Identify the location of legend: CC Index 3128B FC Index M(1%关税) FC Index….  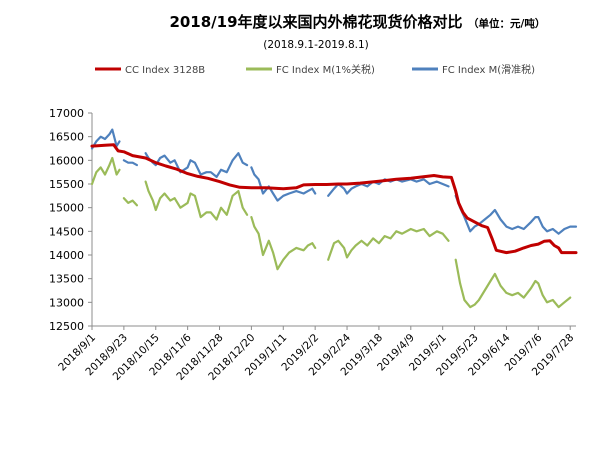
(315, 69).